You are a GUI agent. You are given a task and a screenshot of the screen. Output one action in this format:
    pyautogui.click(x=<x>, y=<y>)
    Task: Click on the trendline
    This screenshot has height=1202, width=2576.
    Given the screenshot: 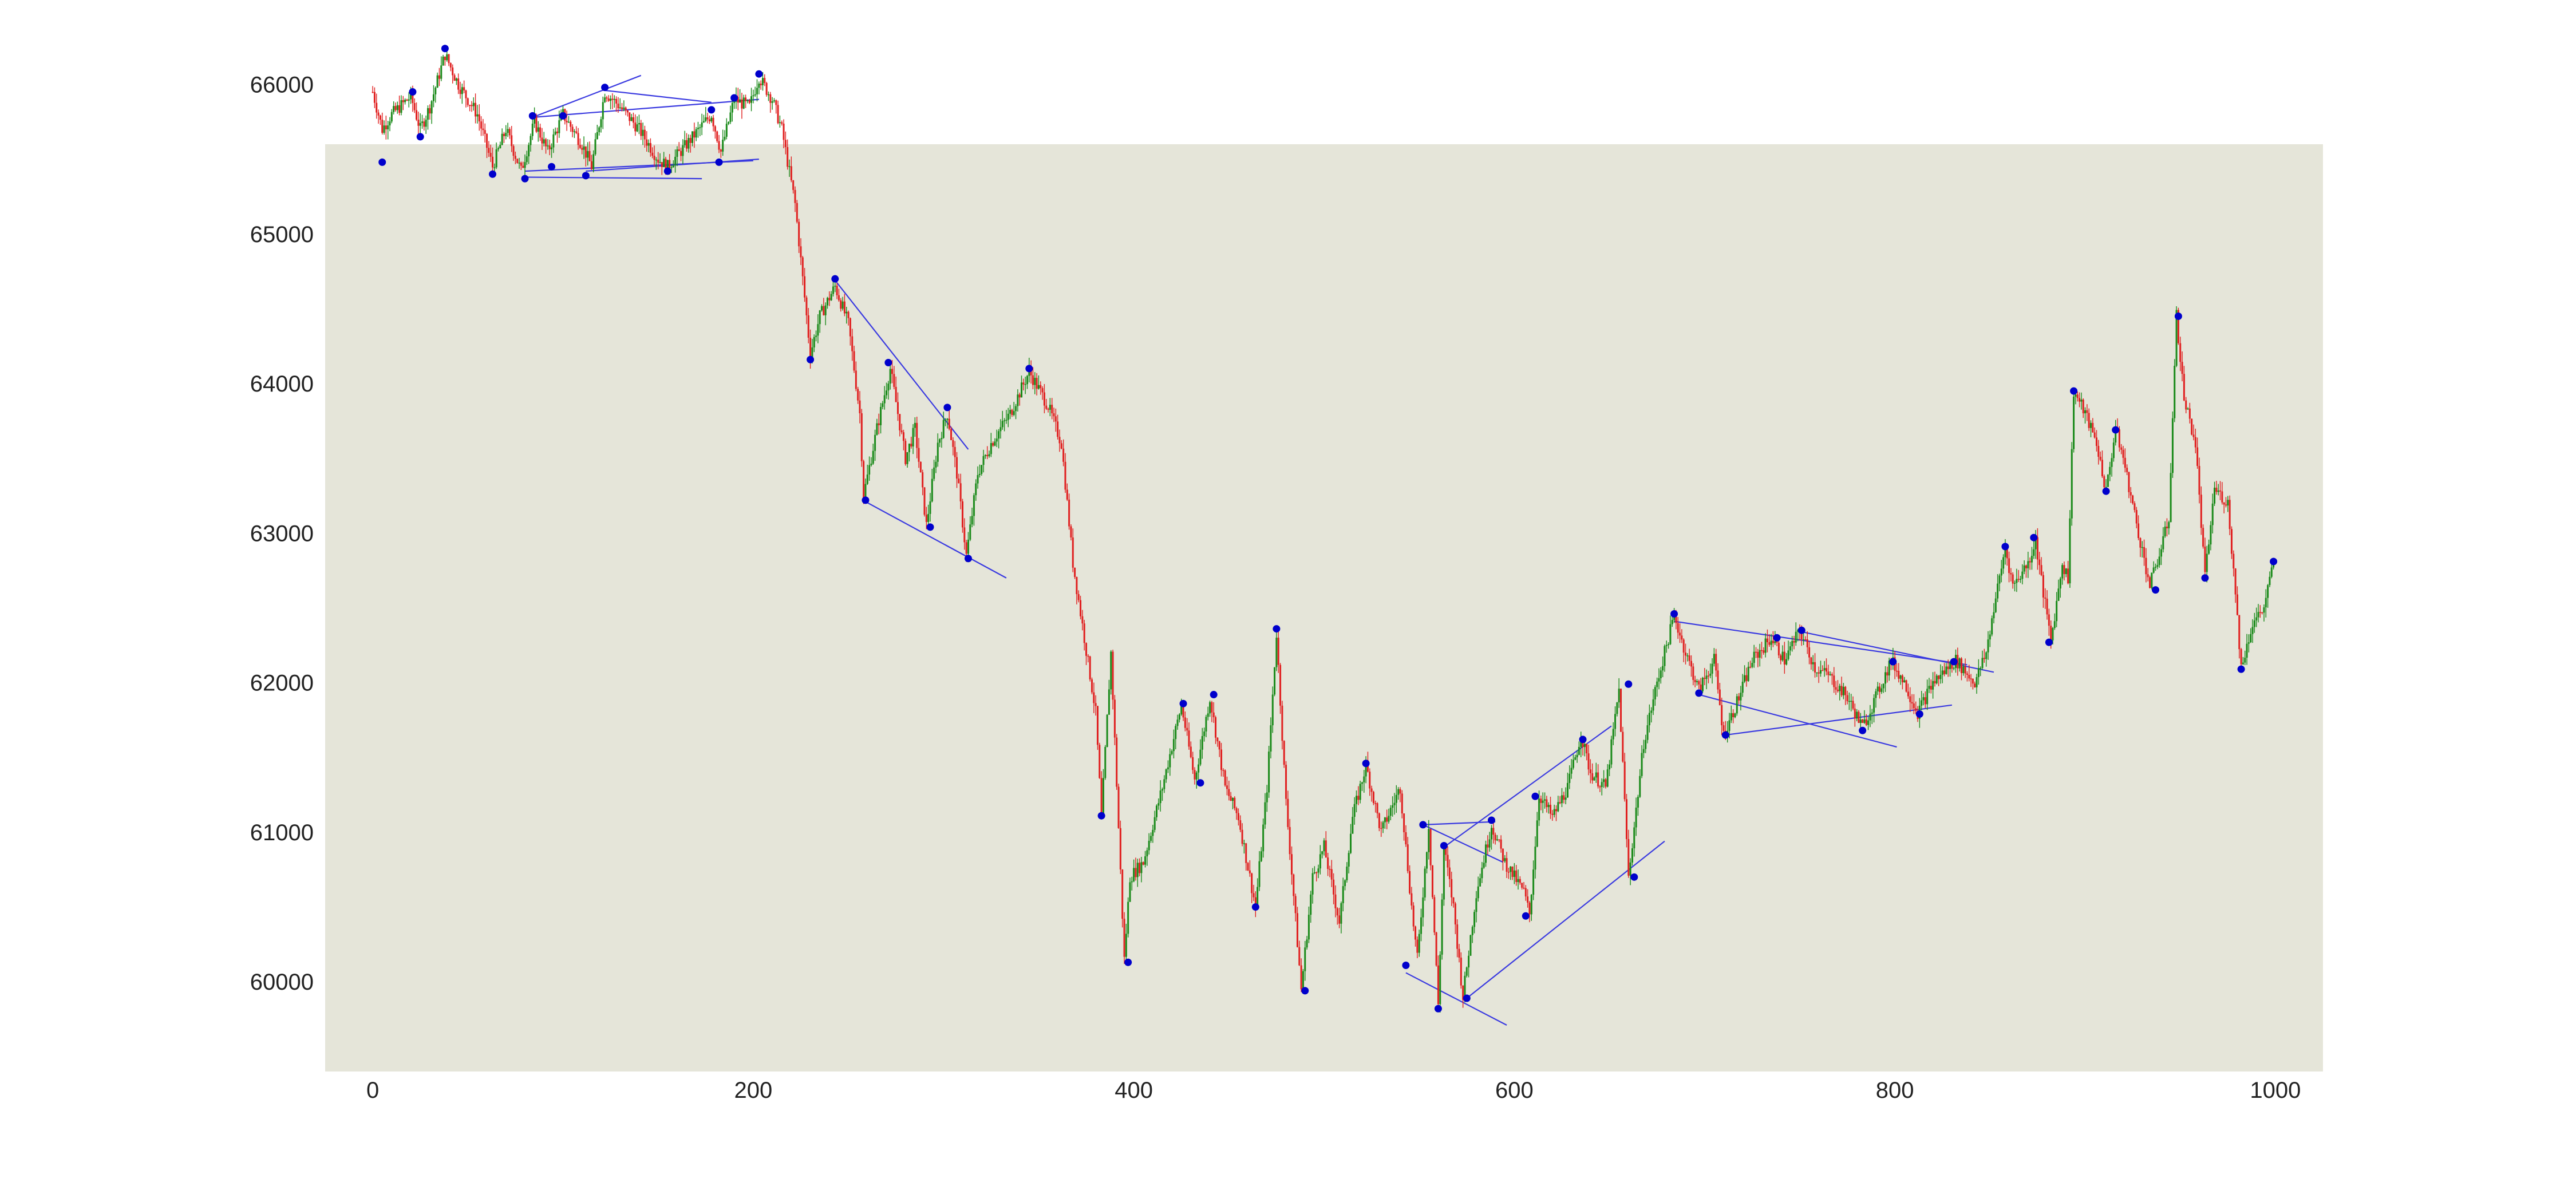 What is the action you would take?
    pyautogui.click(x=1797, y=721)
    